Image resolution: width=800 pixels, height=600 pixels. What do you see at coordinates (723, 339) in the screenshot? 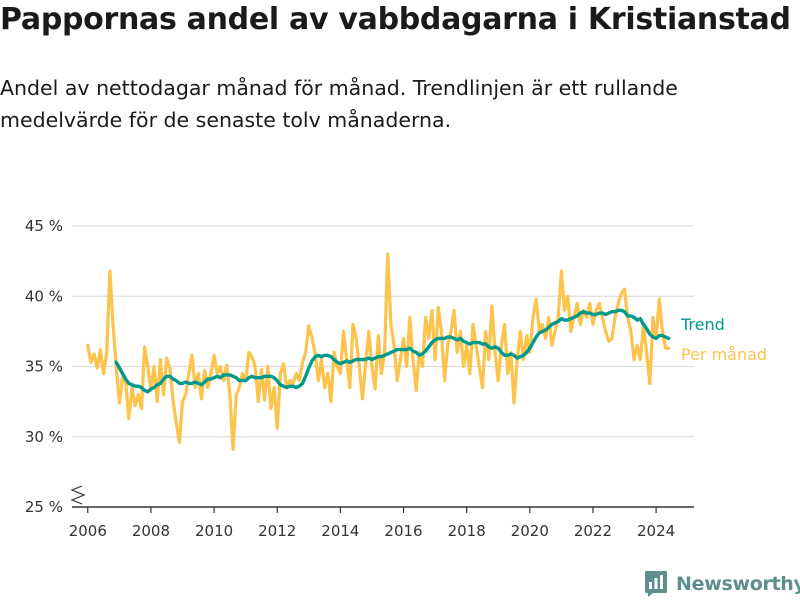
I see `series-labels: Per månad Trend` at bounding box center [723, 339].